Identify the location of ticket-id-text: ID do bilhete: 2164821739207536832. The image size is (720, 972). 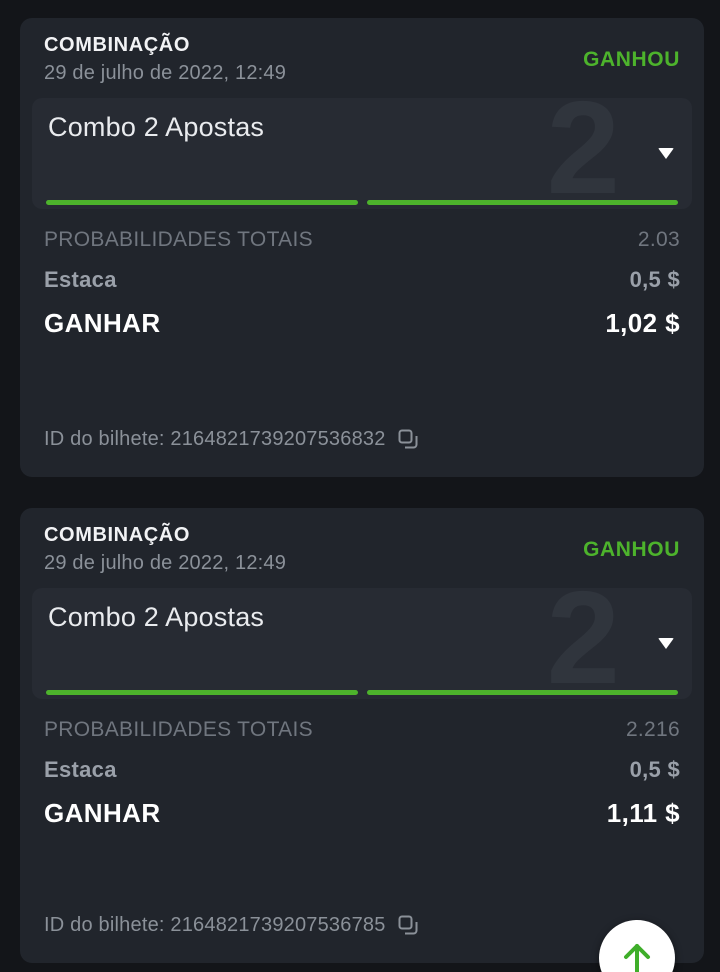
(215, 438).